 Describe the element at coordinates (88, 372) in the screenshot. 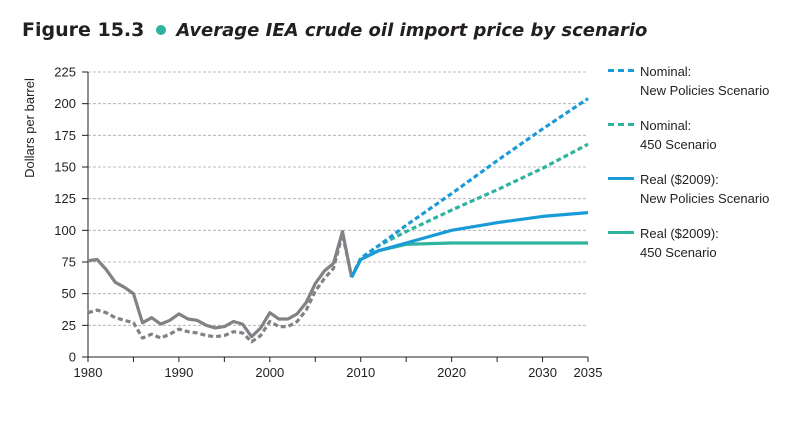

I see `x-tick-label: 1980` at that location.